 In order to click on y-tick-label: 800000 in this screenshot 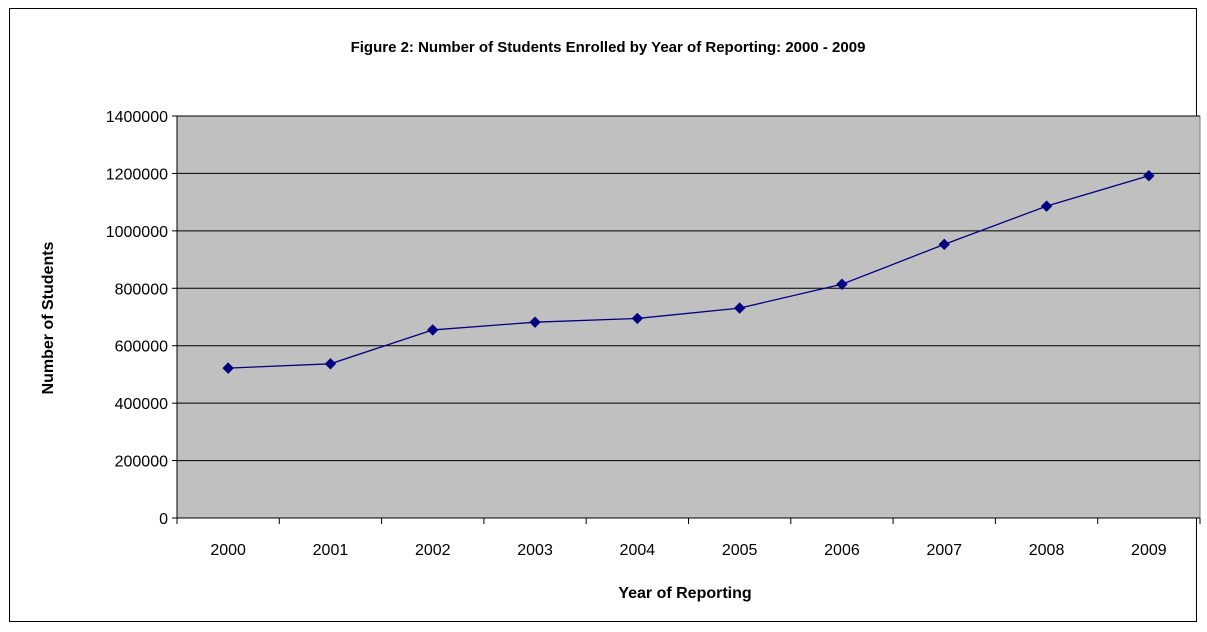, I will do `click(141, 289)`.